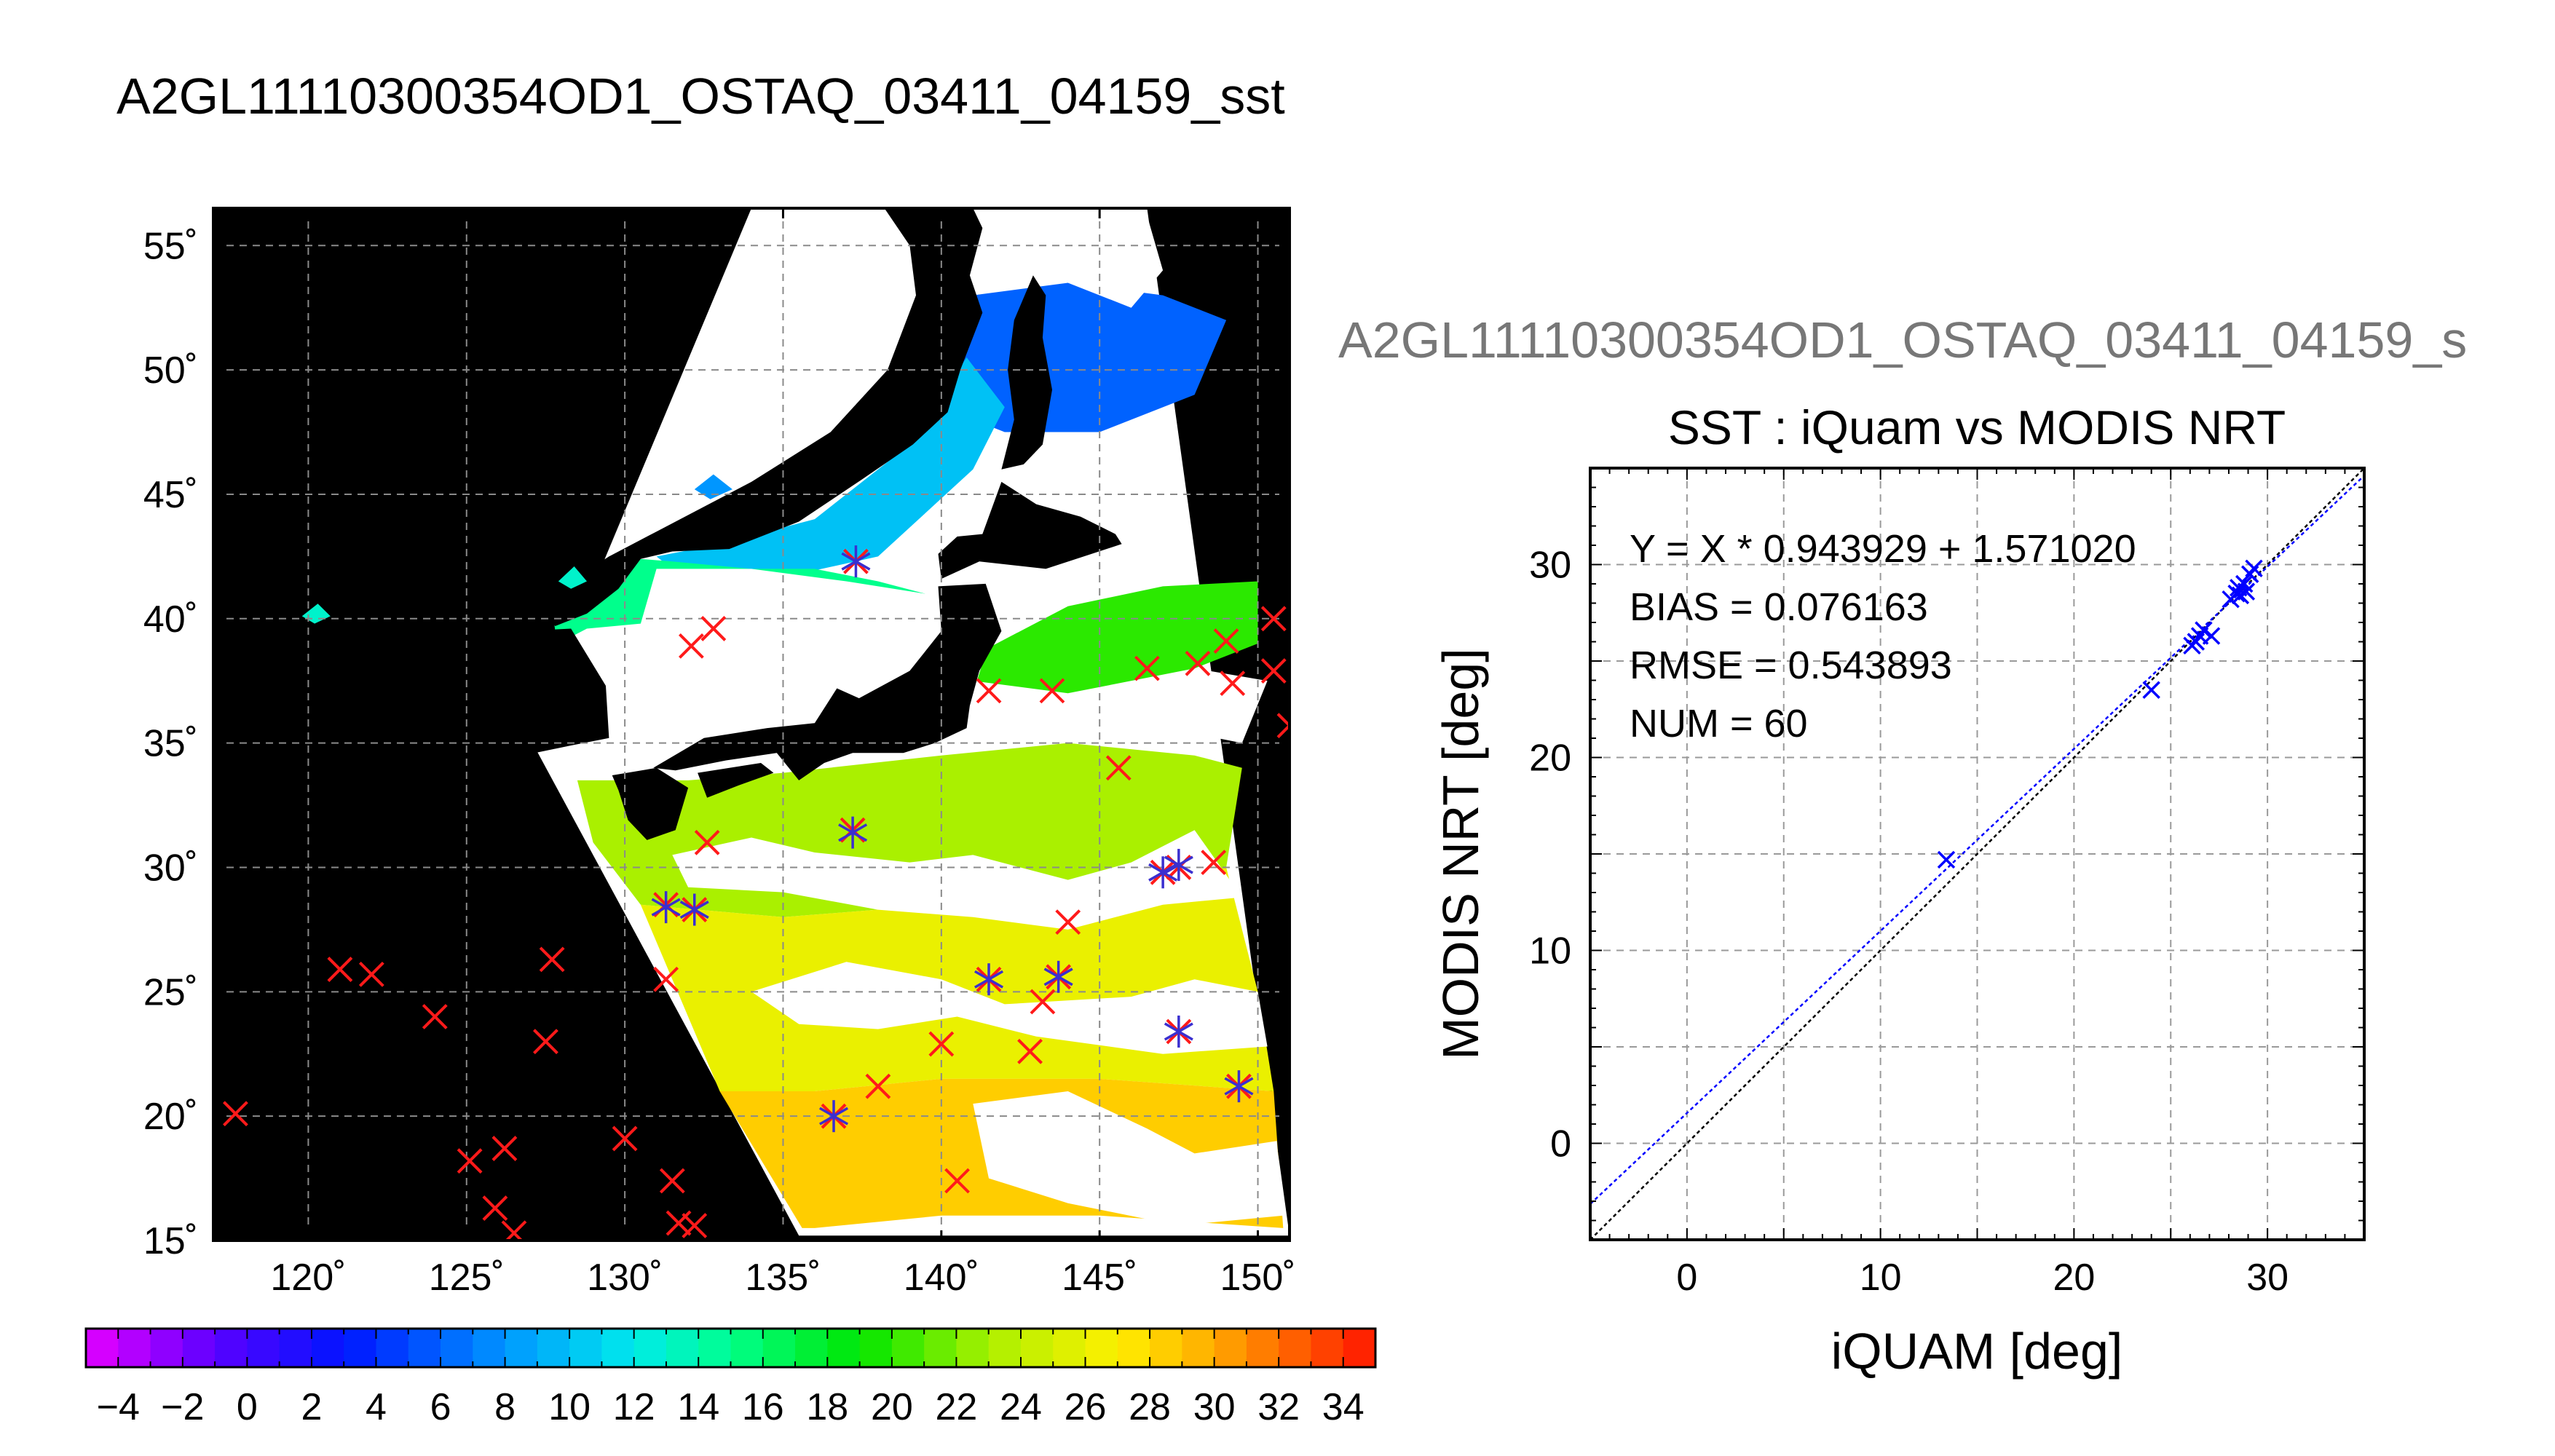 The image size is (2555, 1456). I want to click on scatter-y-axis-label: MODIS NRT [deg], so click(1460, 853).